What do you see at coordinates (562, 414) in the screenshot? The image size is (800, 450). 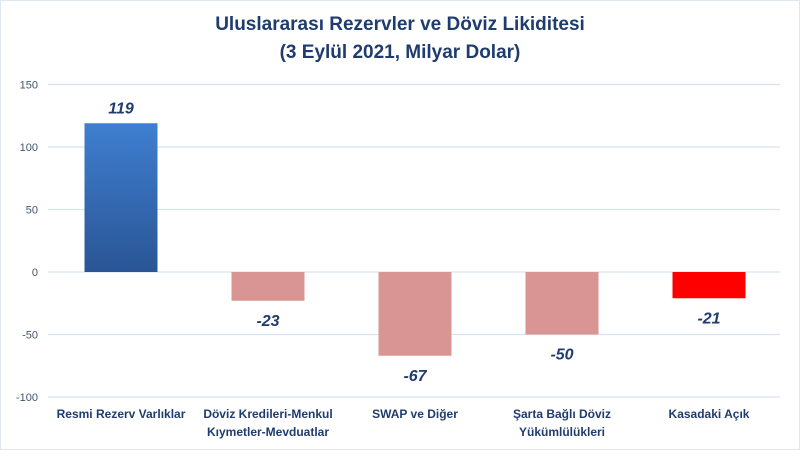 I see `category-label: Şarta Bağlı Döviz` at bounding box center [562, 414].